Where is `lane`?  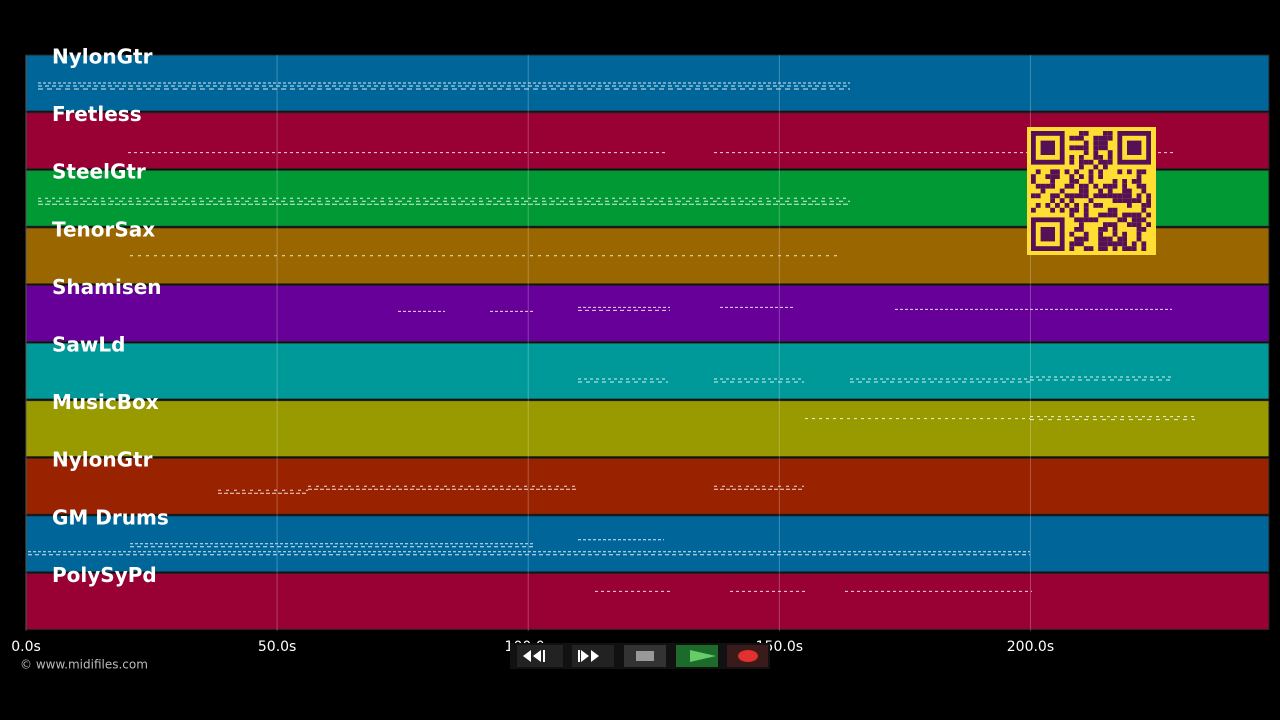
lane is located at coordinates (647, 601).